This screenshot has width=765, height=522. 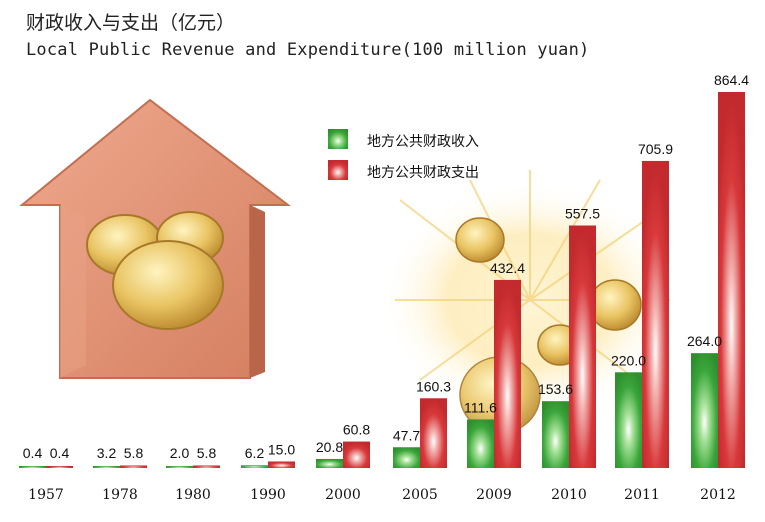 What do you see at coordinates (382, 495) in the screenshot?
I see `category-labels-group: 1957 1978 1980 1990 2000 2005 2009 2010 2011 2012` at bounding box center [382, 495].